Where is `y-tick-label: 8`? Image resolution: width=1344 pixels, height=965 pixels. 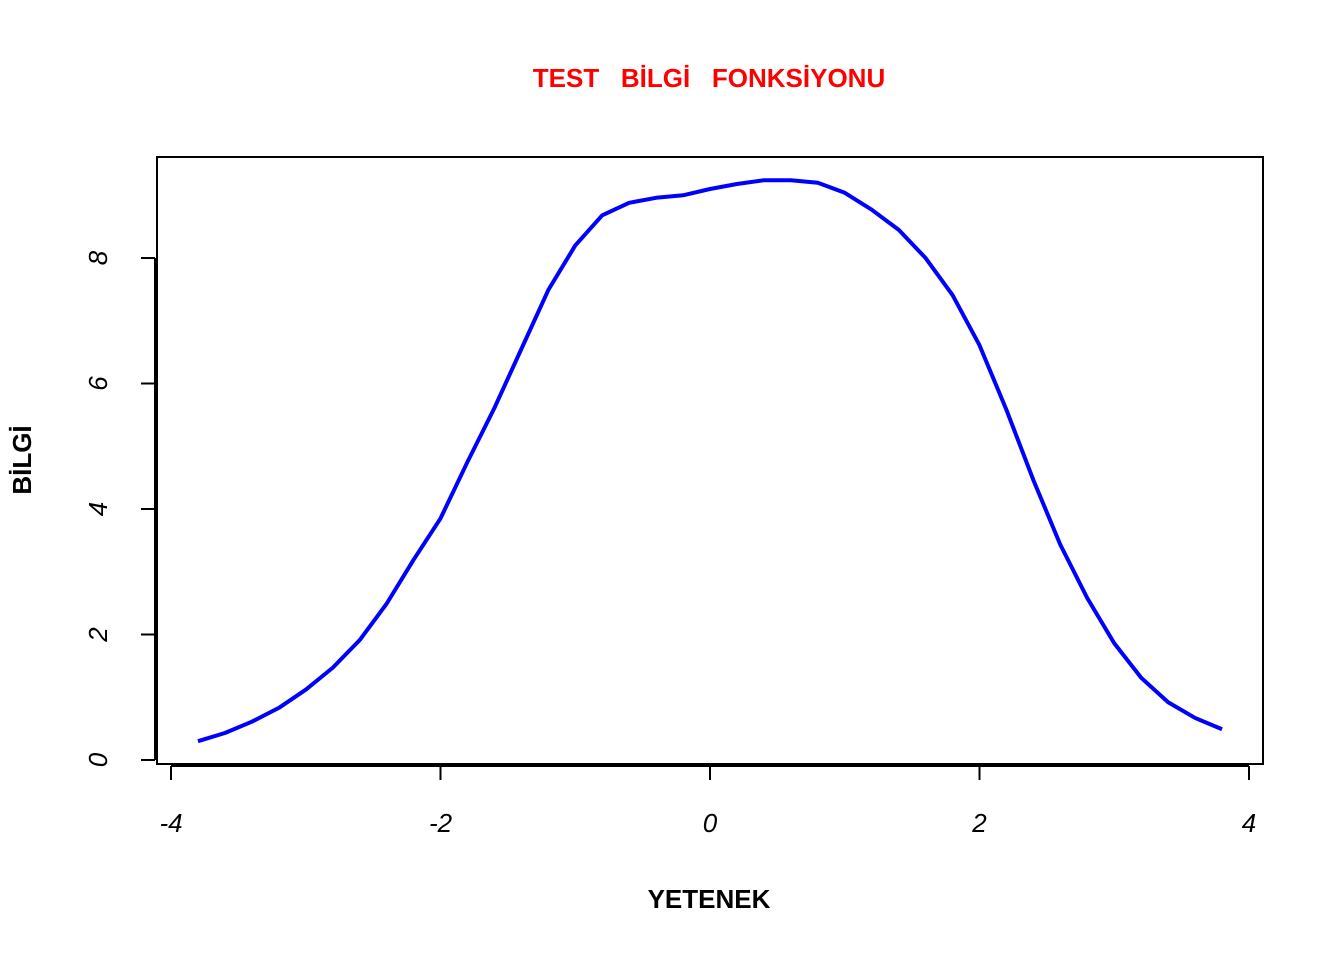
y-tick-label: 8 is located at coordinates (98, 257).